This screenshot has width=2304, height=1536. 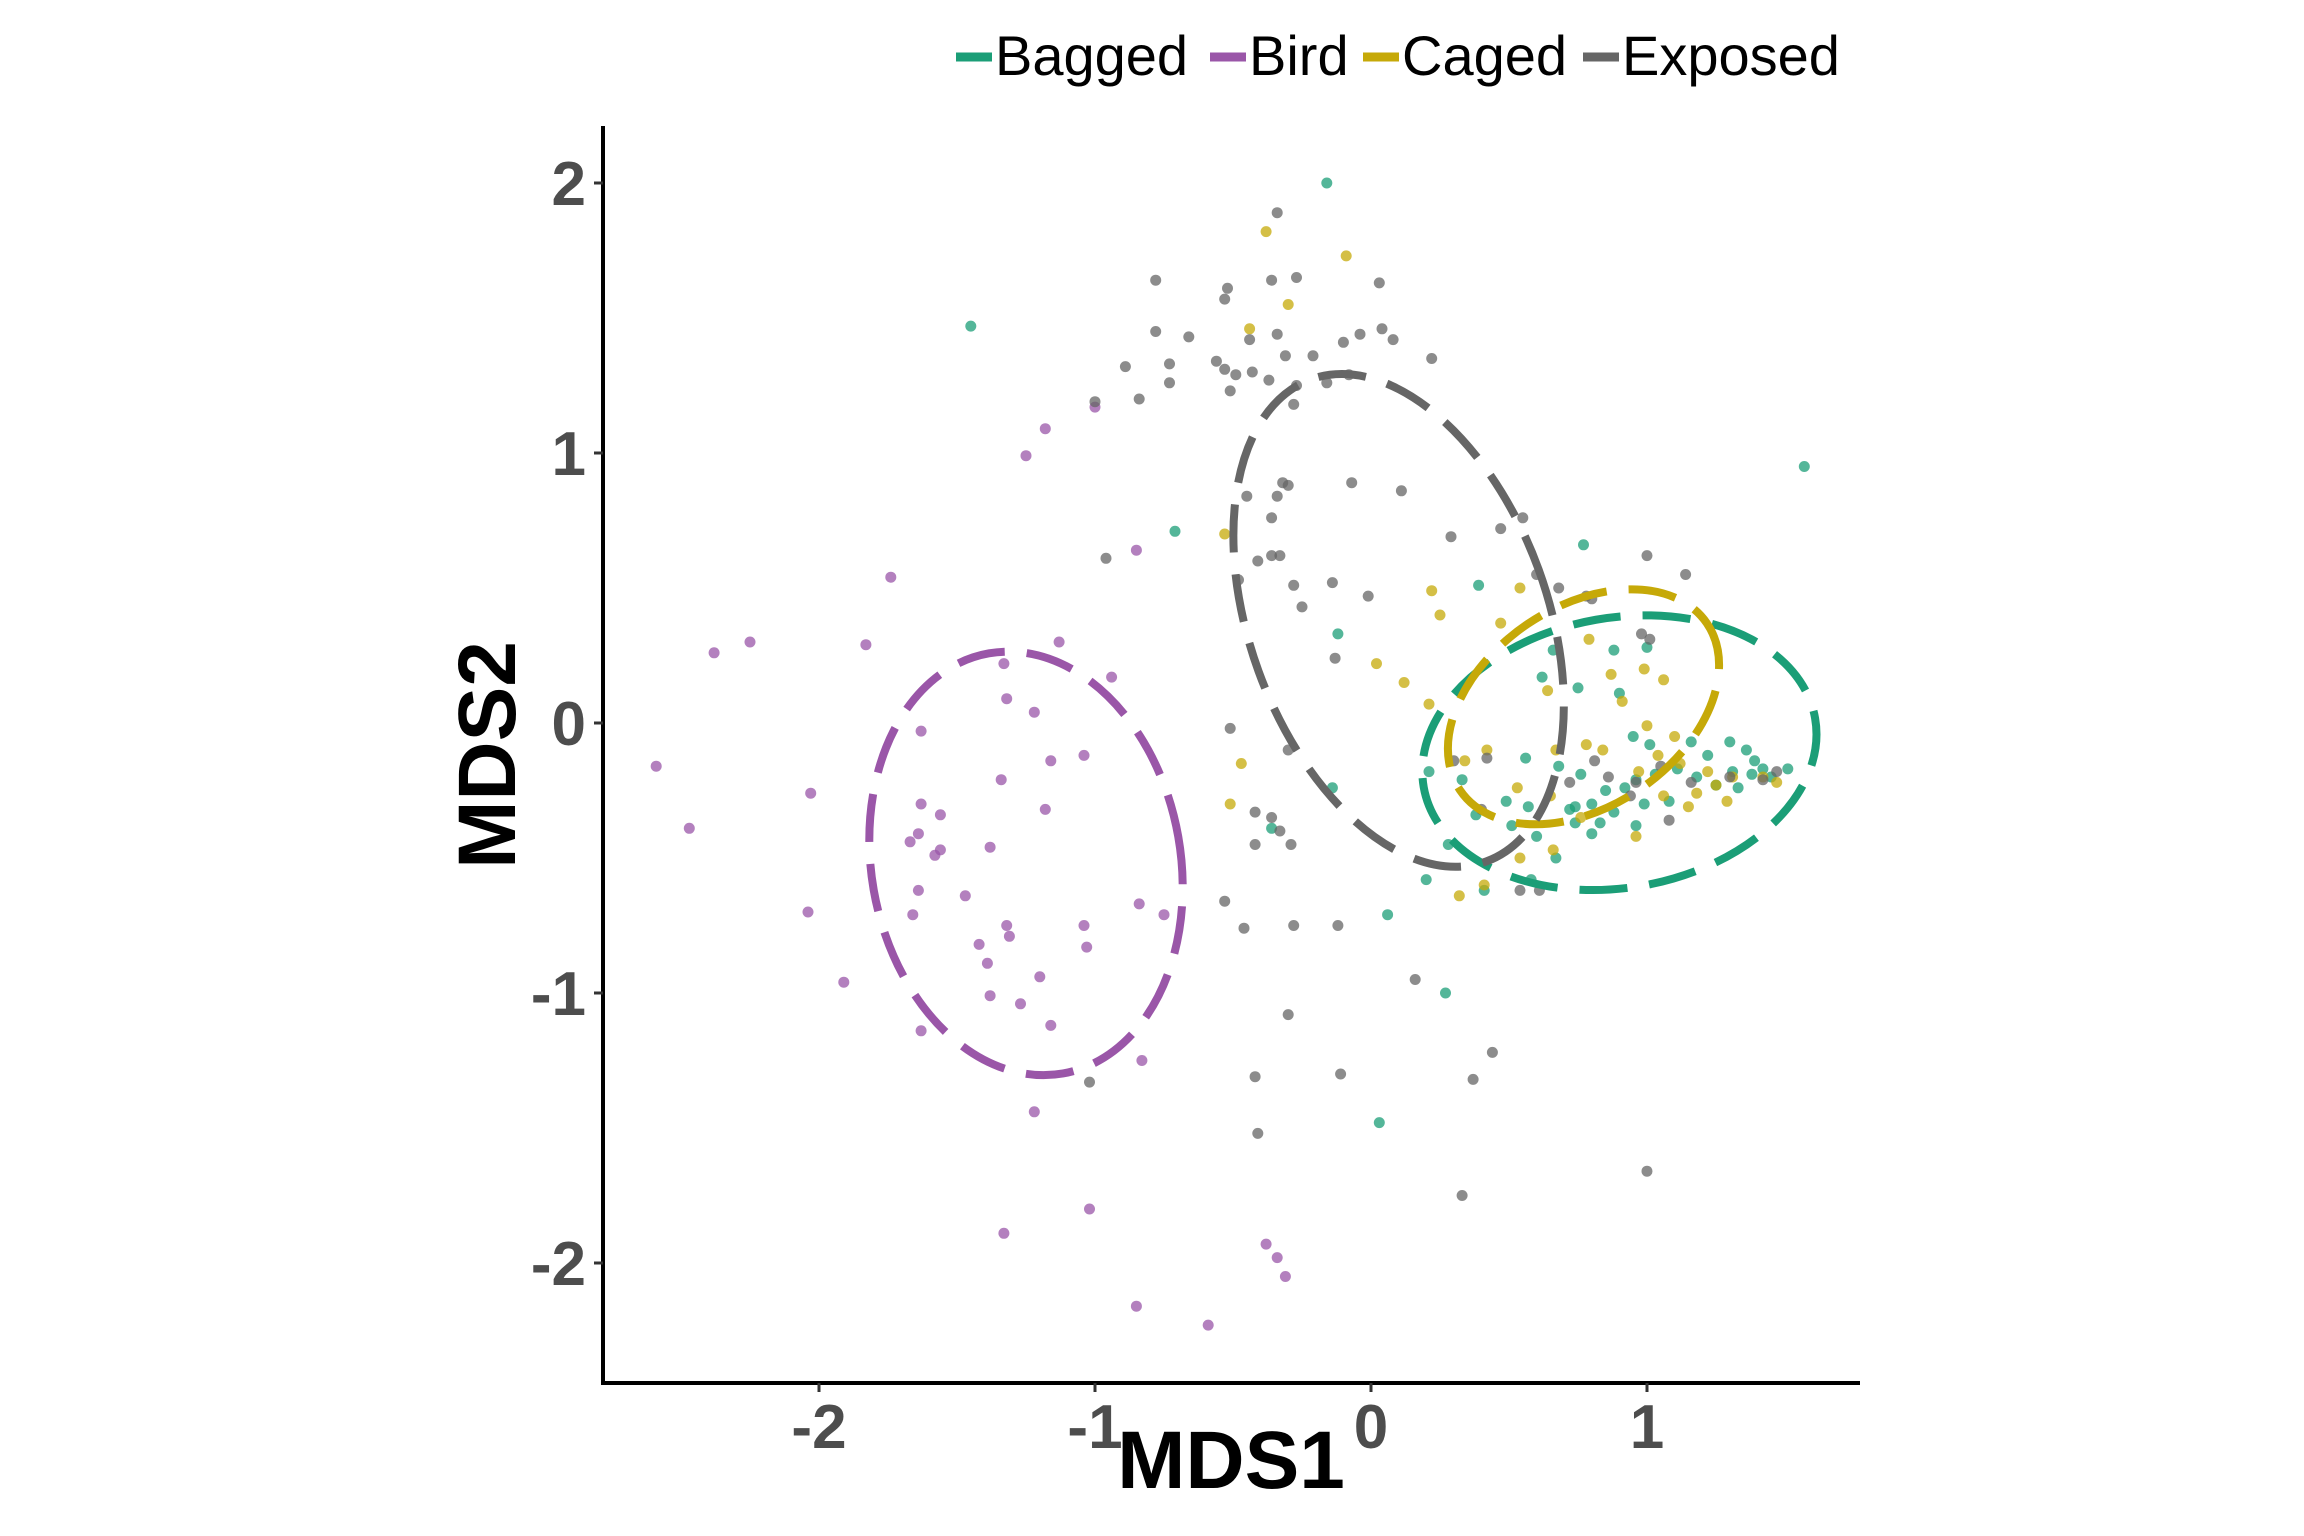 I want to click on y-ticks: -2 -1 0 1 2, so click(x=567, y=724).